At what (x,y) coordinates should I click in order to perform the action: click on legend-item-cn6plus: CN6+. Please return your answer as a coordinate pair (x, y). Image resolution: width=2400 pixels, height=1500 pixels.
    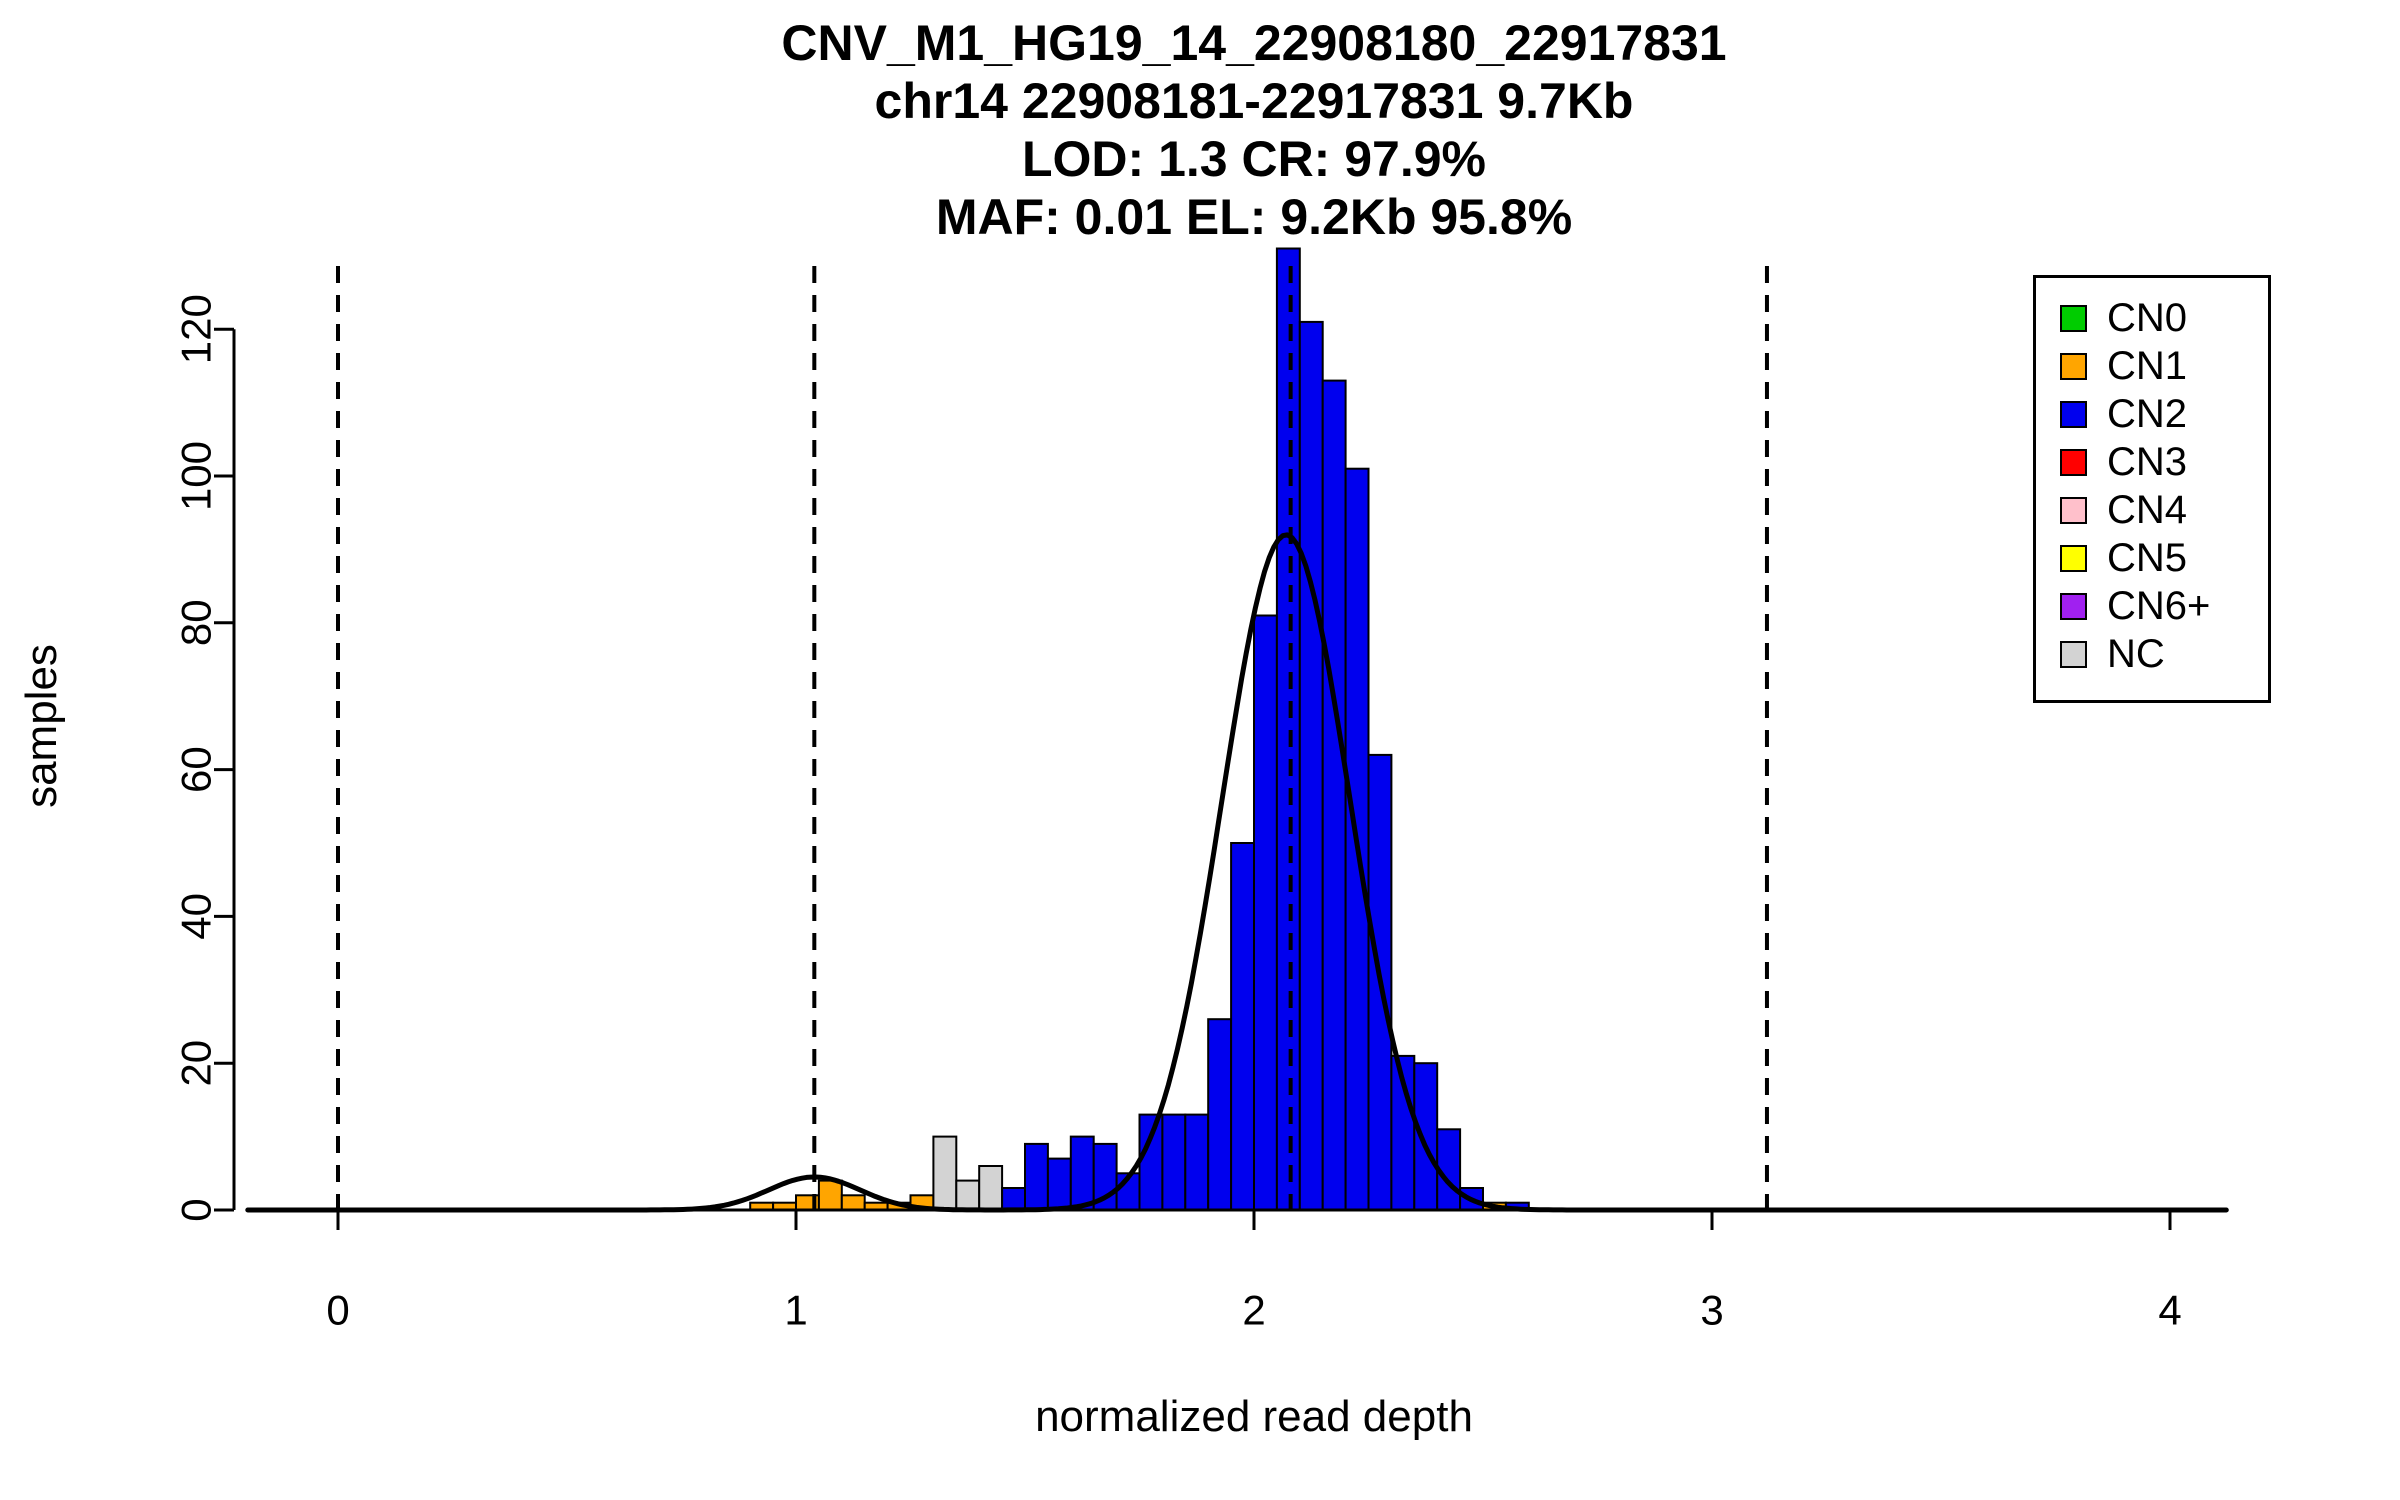
    Looking at the image, I should click on (2164, 606).